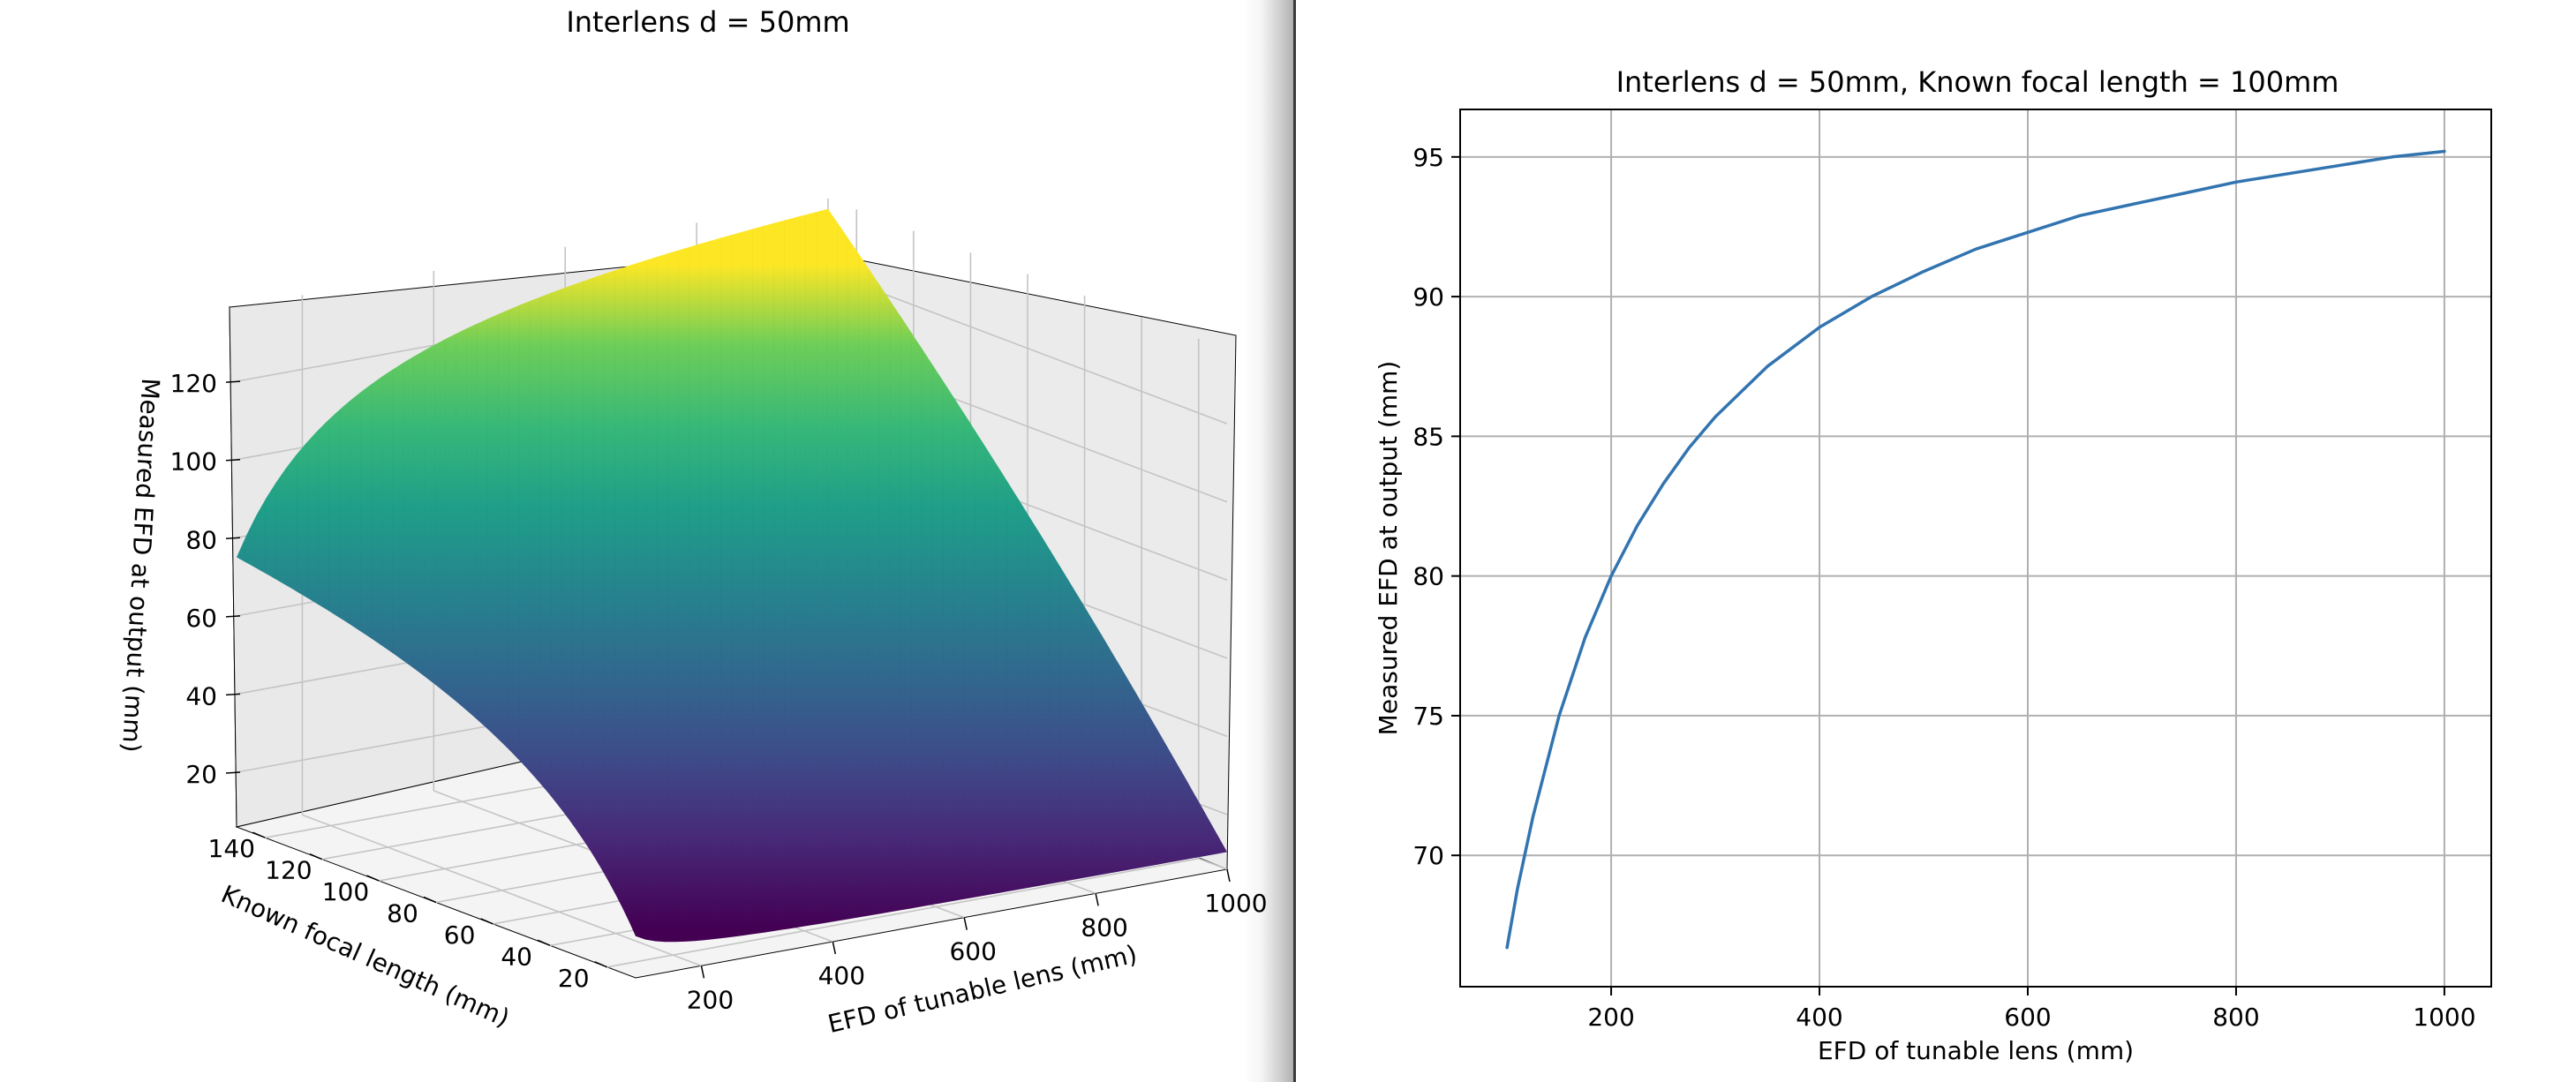 The height and width of the screenshot is (1082, 2576). What do you see at coordinates (201, 539) in the screenshot?
I see `z-tick-label: 80` at bounding box center [201, 539].